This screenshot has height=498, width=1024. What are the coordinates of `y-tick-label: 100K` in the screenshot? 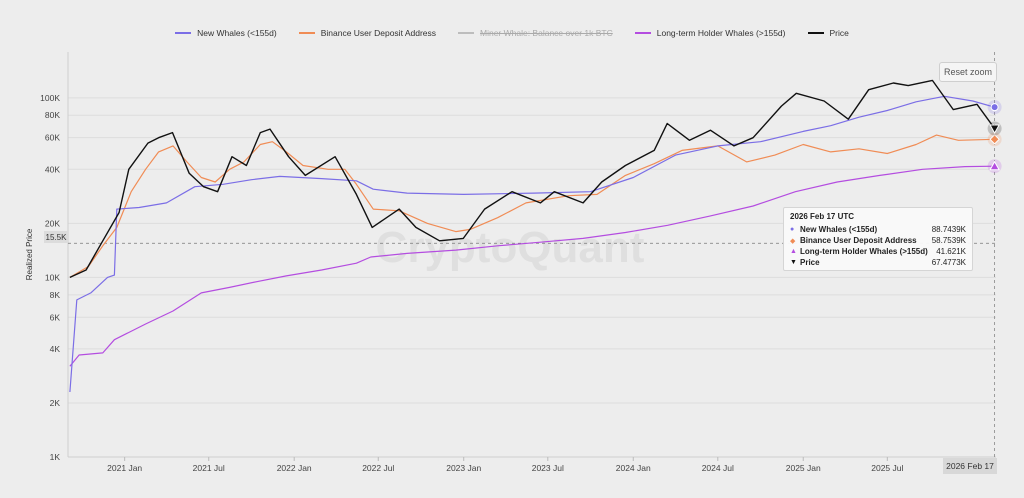 It's located at (50, 98).